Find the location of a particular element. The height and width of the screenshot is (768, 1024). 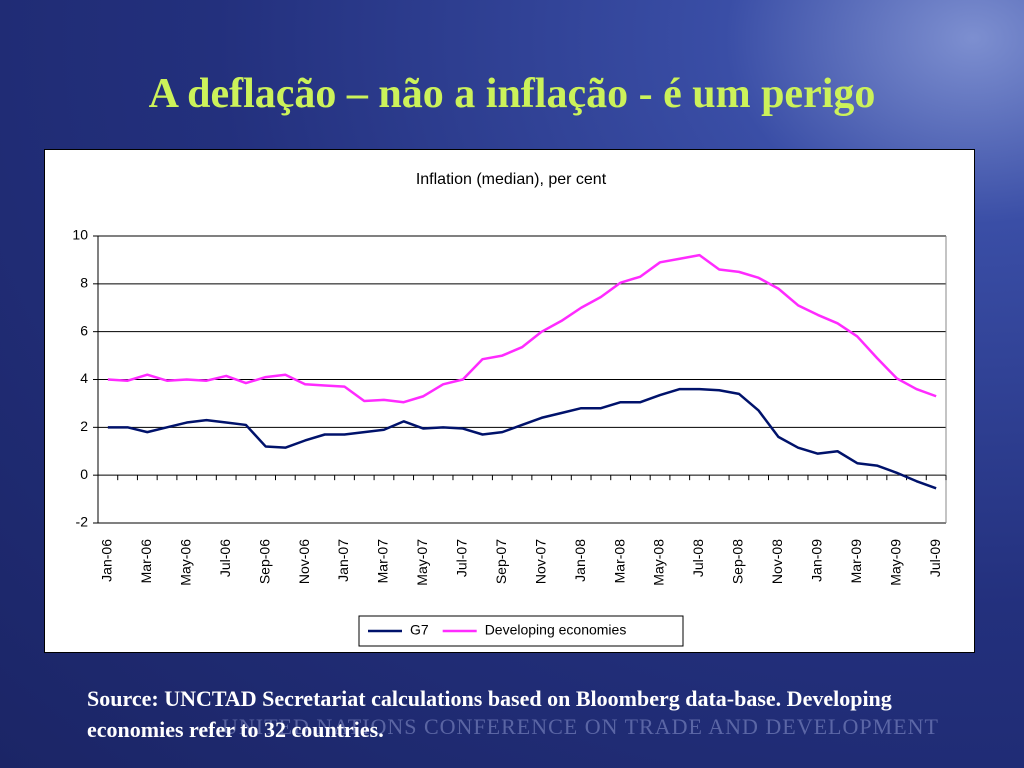

series-line is located at coordinates (522, 438).